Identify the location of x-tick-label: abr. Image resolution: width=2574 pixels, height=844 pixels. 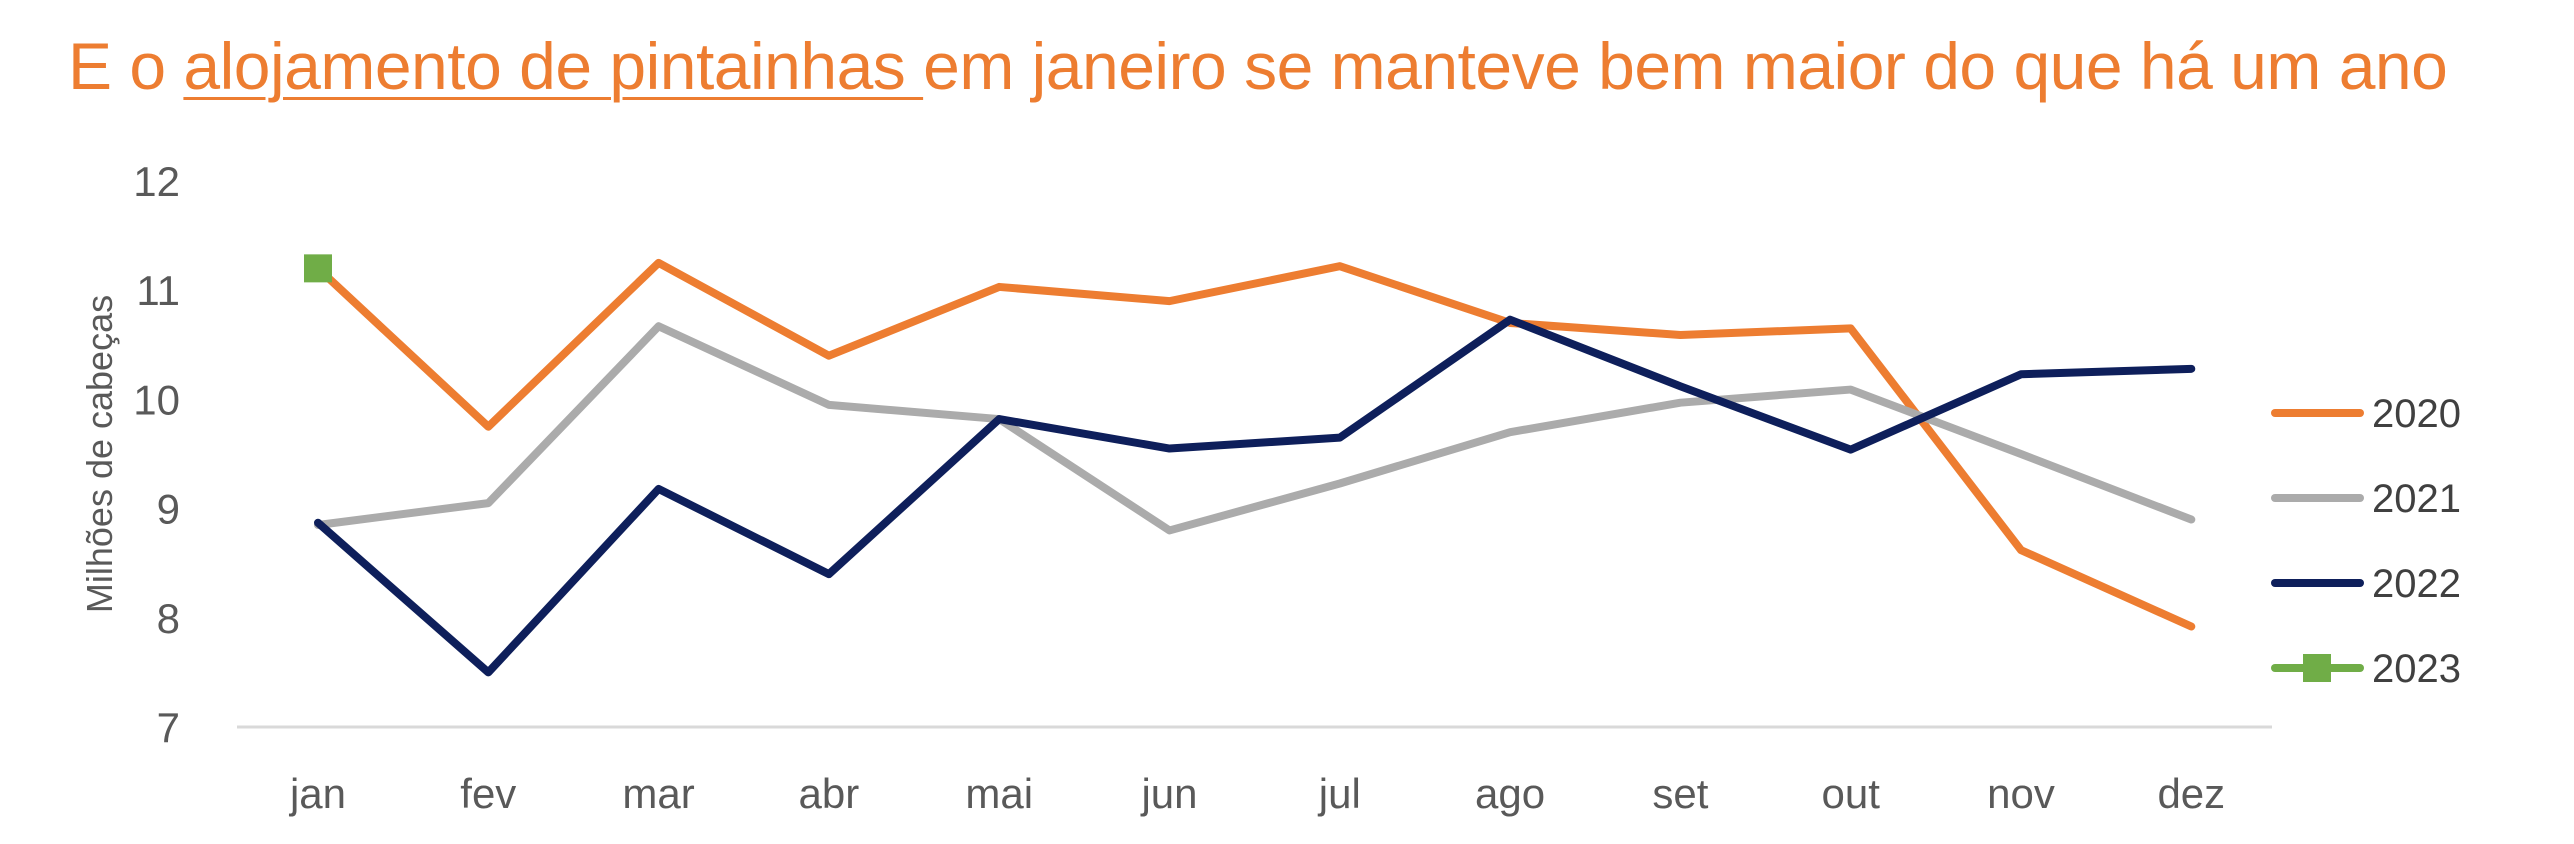
(829, 793).